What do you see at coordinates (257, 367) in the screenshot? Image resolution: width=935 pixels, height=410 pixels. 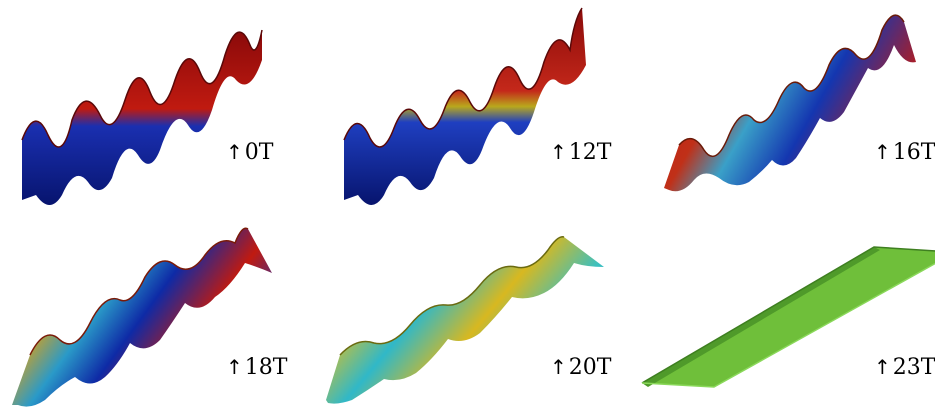 I see `panel-label-18t: ↑18T` at bounding box center [257, 367].